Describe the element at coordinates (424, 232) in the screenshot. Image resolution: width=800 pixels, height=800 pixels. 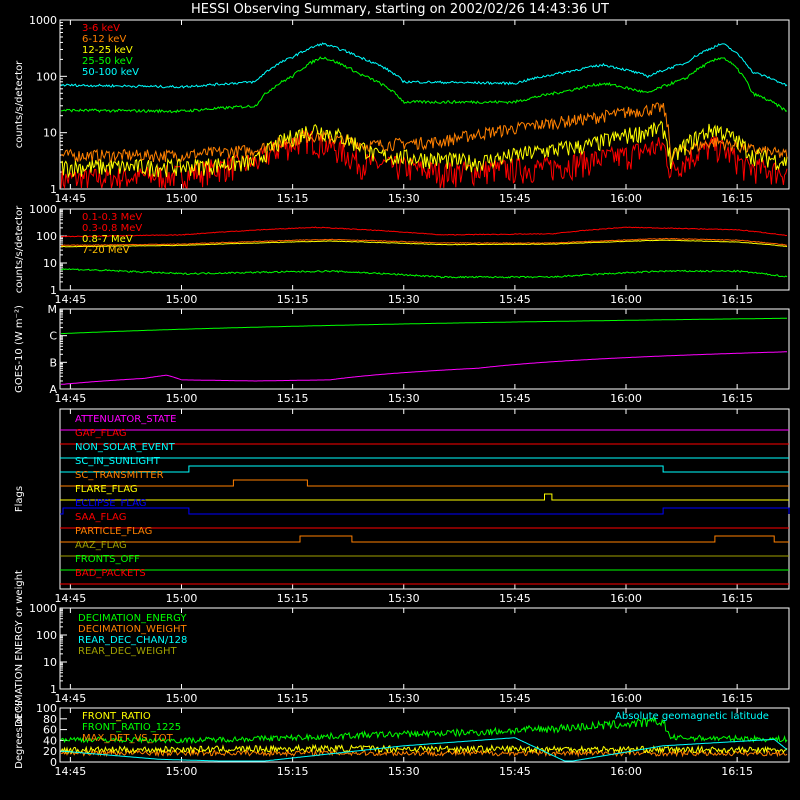
I see `series-line-0-1-0-3-mev` at that location.